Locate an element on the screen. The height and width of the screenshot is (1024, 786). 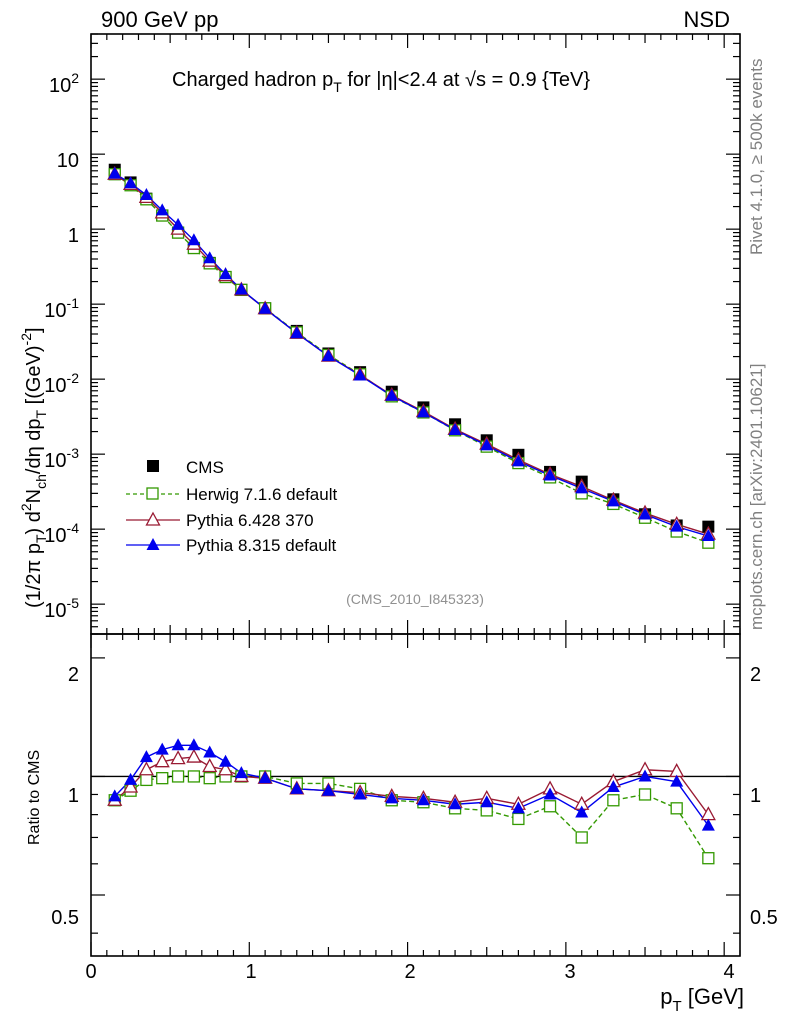
legend-label-cms: CMS is located at coordinates (205, 467).